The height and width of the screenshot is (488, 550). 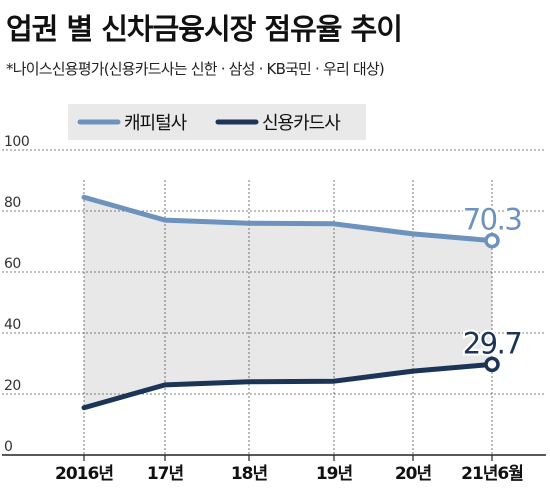 What do you see at coordinates (12, 264) in the screenshot?
I see `y-tick-label: 60` at bounding box center [12, 264].